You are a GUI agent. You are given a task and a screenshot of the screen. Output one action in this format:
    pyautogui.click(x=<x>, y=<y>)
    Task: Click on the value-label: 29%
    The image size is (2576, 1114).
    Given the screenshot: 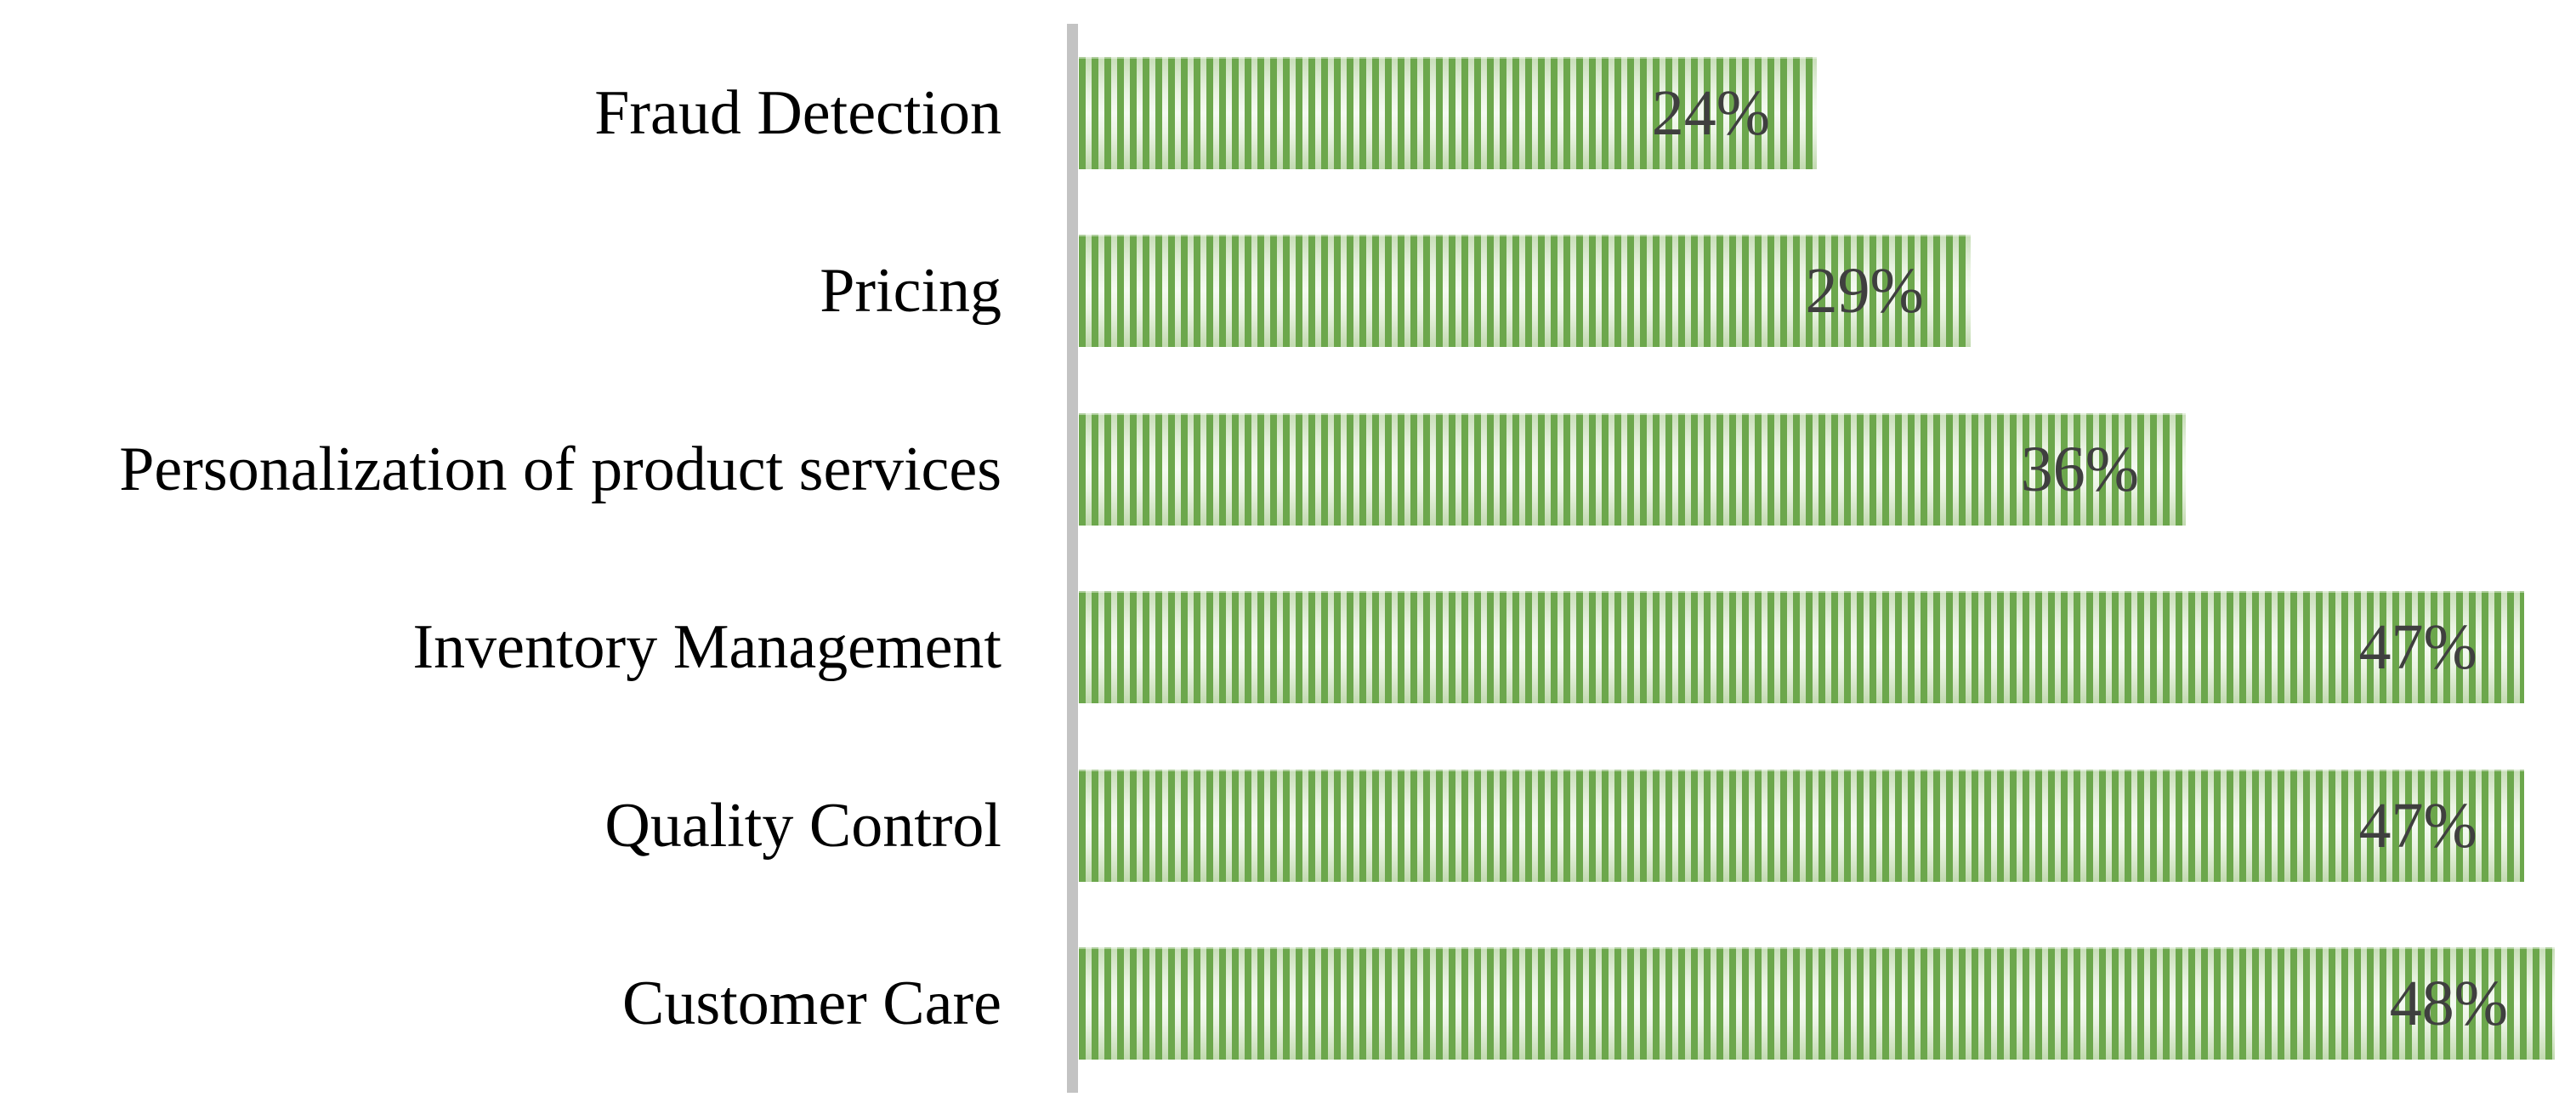 What is the action you would take?
    pyautogui.click(x=1865, y=291)
    